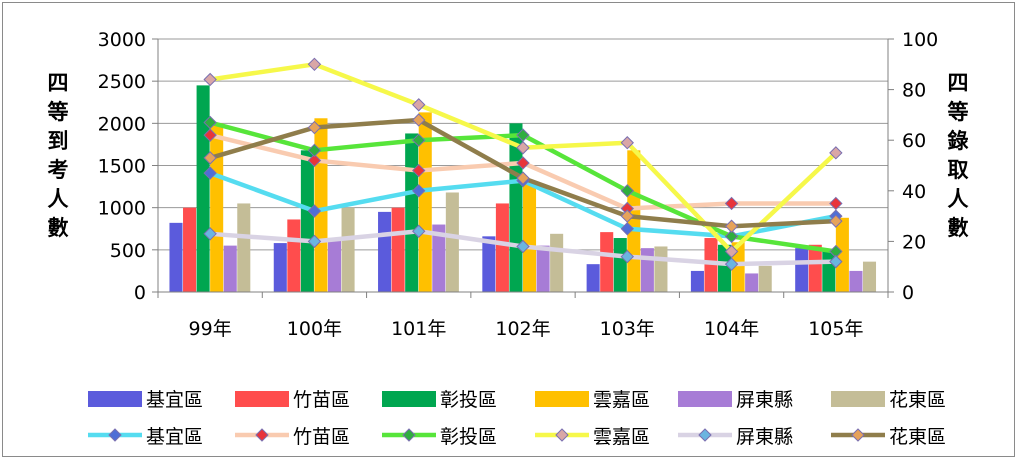 This screenshot has height=461, width=1019. I want to click on left-tick-label: 1000, so click(122, 209).